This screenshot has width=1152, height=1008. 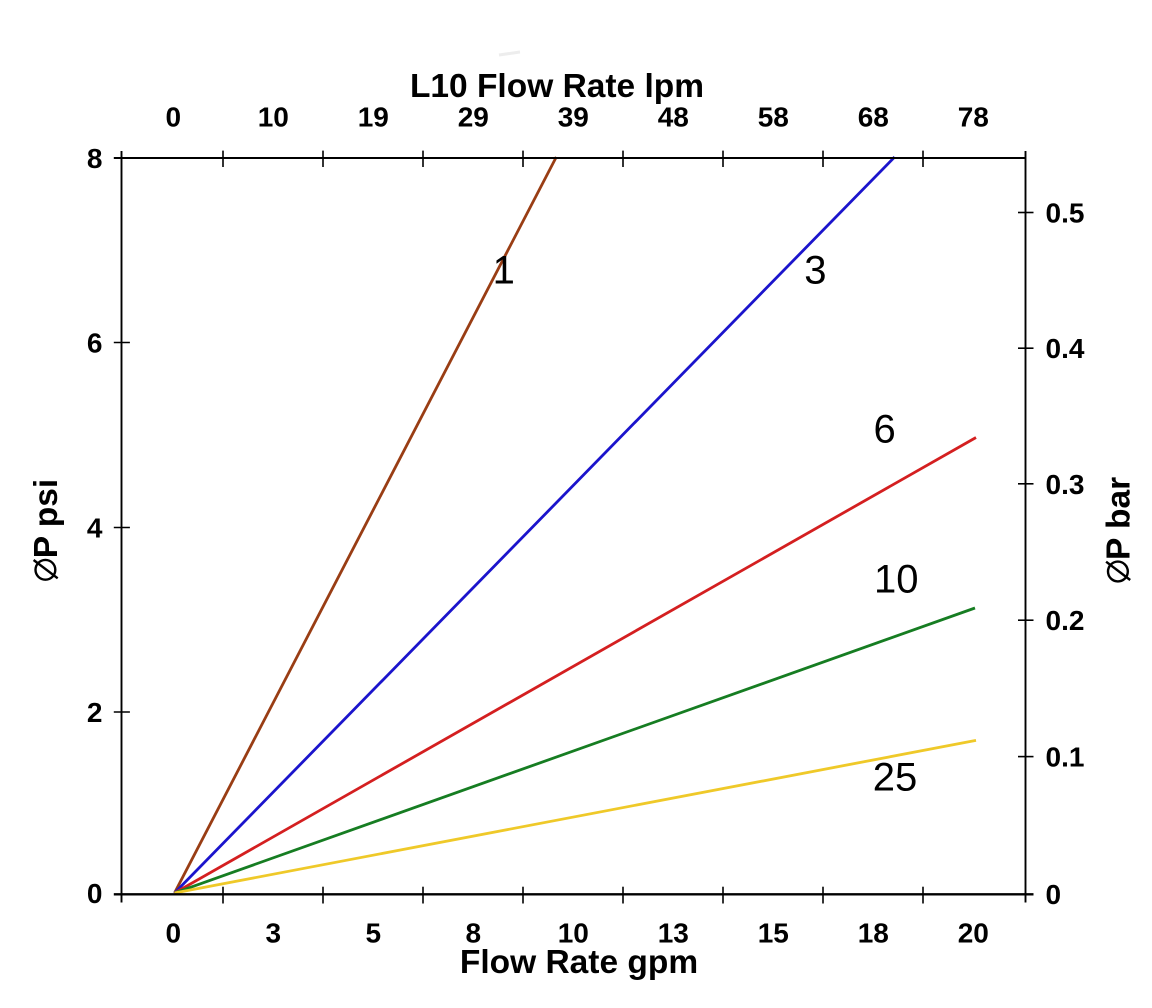 I want to click on svg-text: 39, so click(x=573, y=117).